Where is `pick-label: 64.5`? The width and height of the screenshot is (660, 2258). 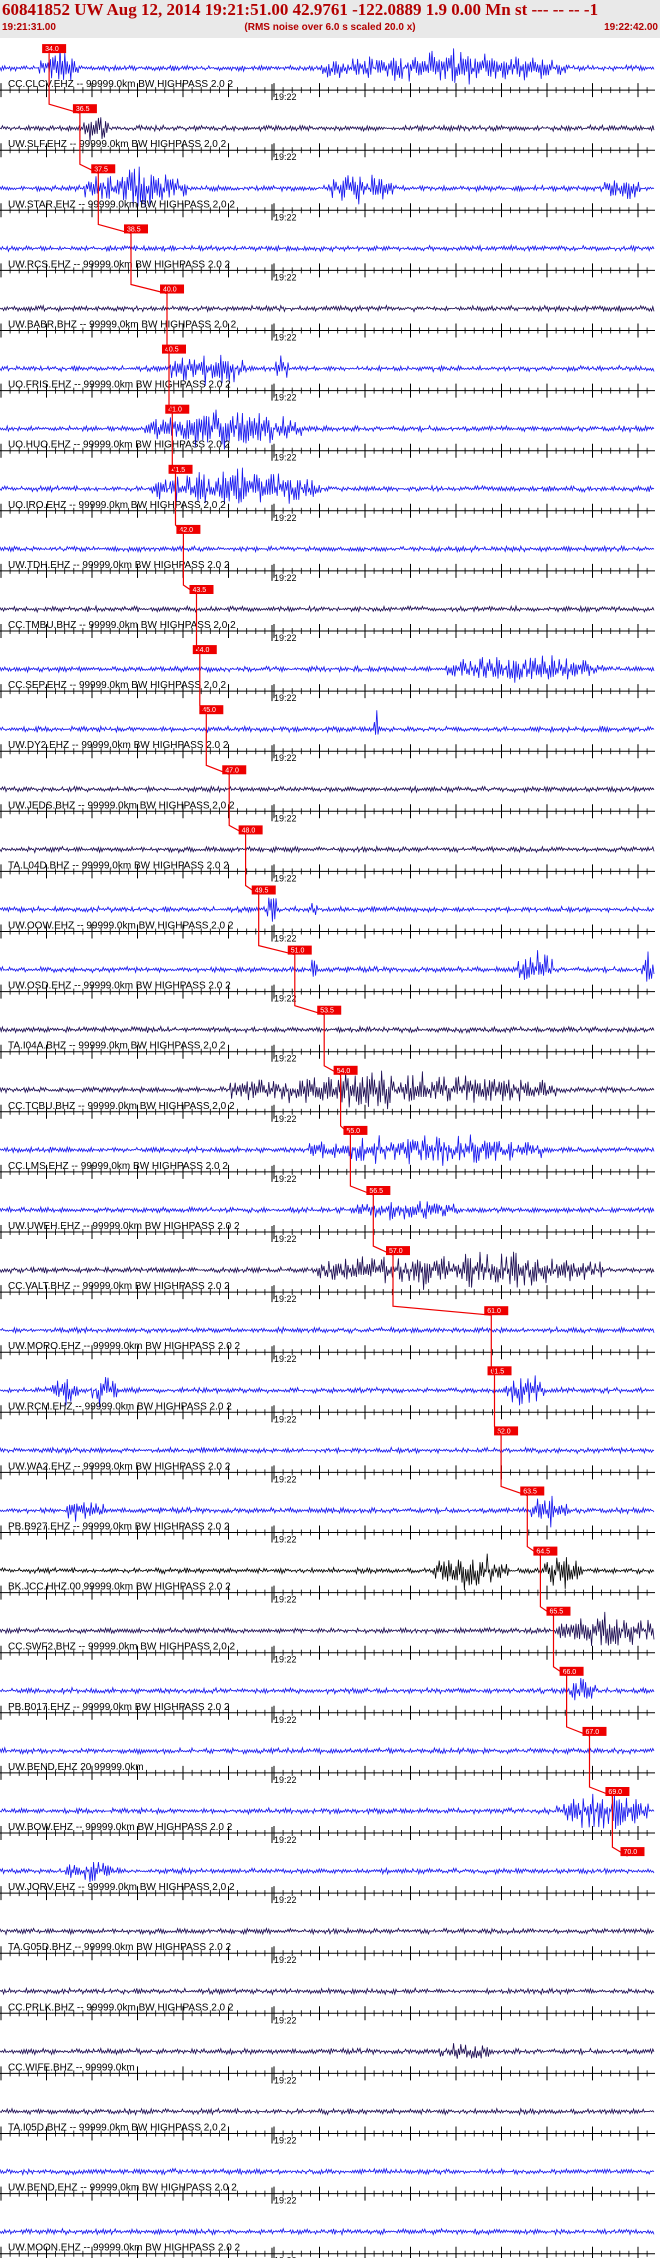
pick-label: 64.5 is located at coordinates (543, 1552).